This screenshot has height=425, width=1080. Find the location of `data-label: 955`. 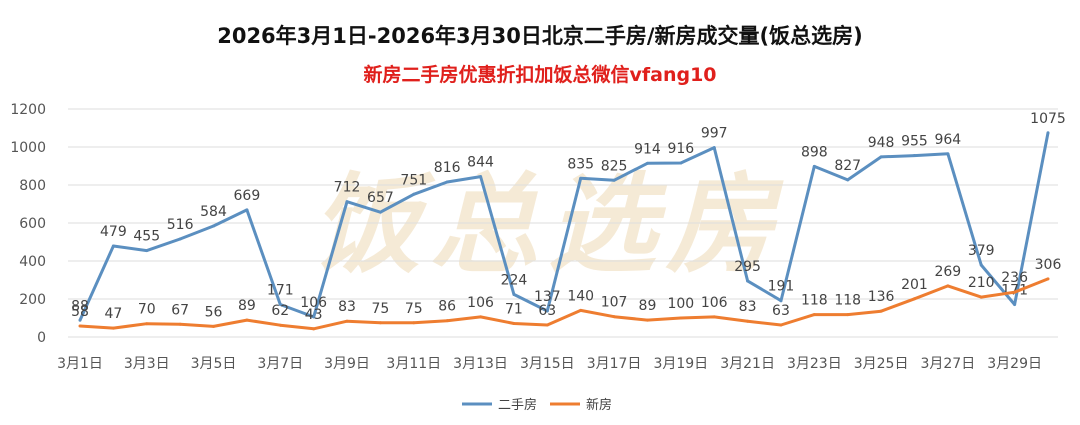

data-label: 955 is located at coordinates (914, 142).